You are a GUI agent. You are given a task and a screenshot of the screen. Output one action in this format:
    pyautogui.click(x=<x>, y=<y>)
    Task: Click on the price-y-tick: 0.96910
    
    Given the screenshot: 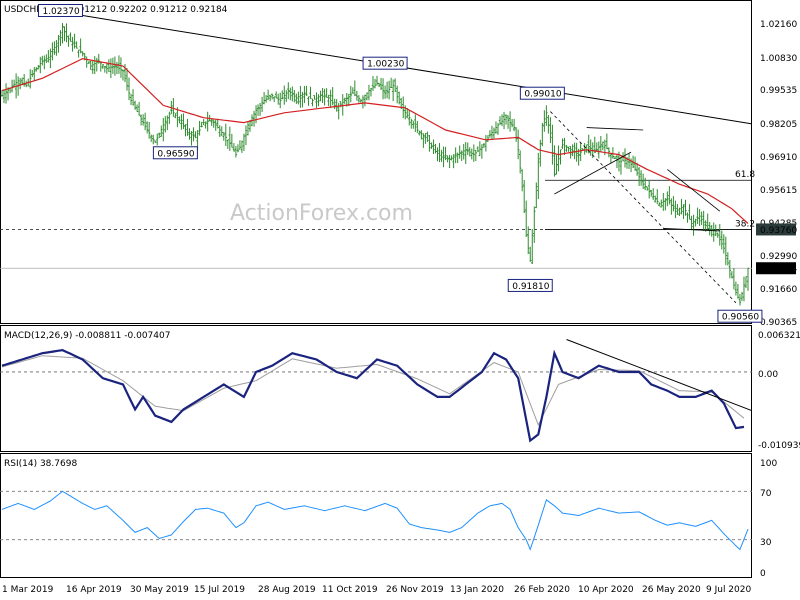 What is the action you would take?
    pyautogui.click(x=778, y=158)
    